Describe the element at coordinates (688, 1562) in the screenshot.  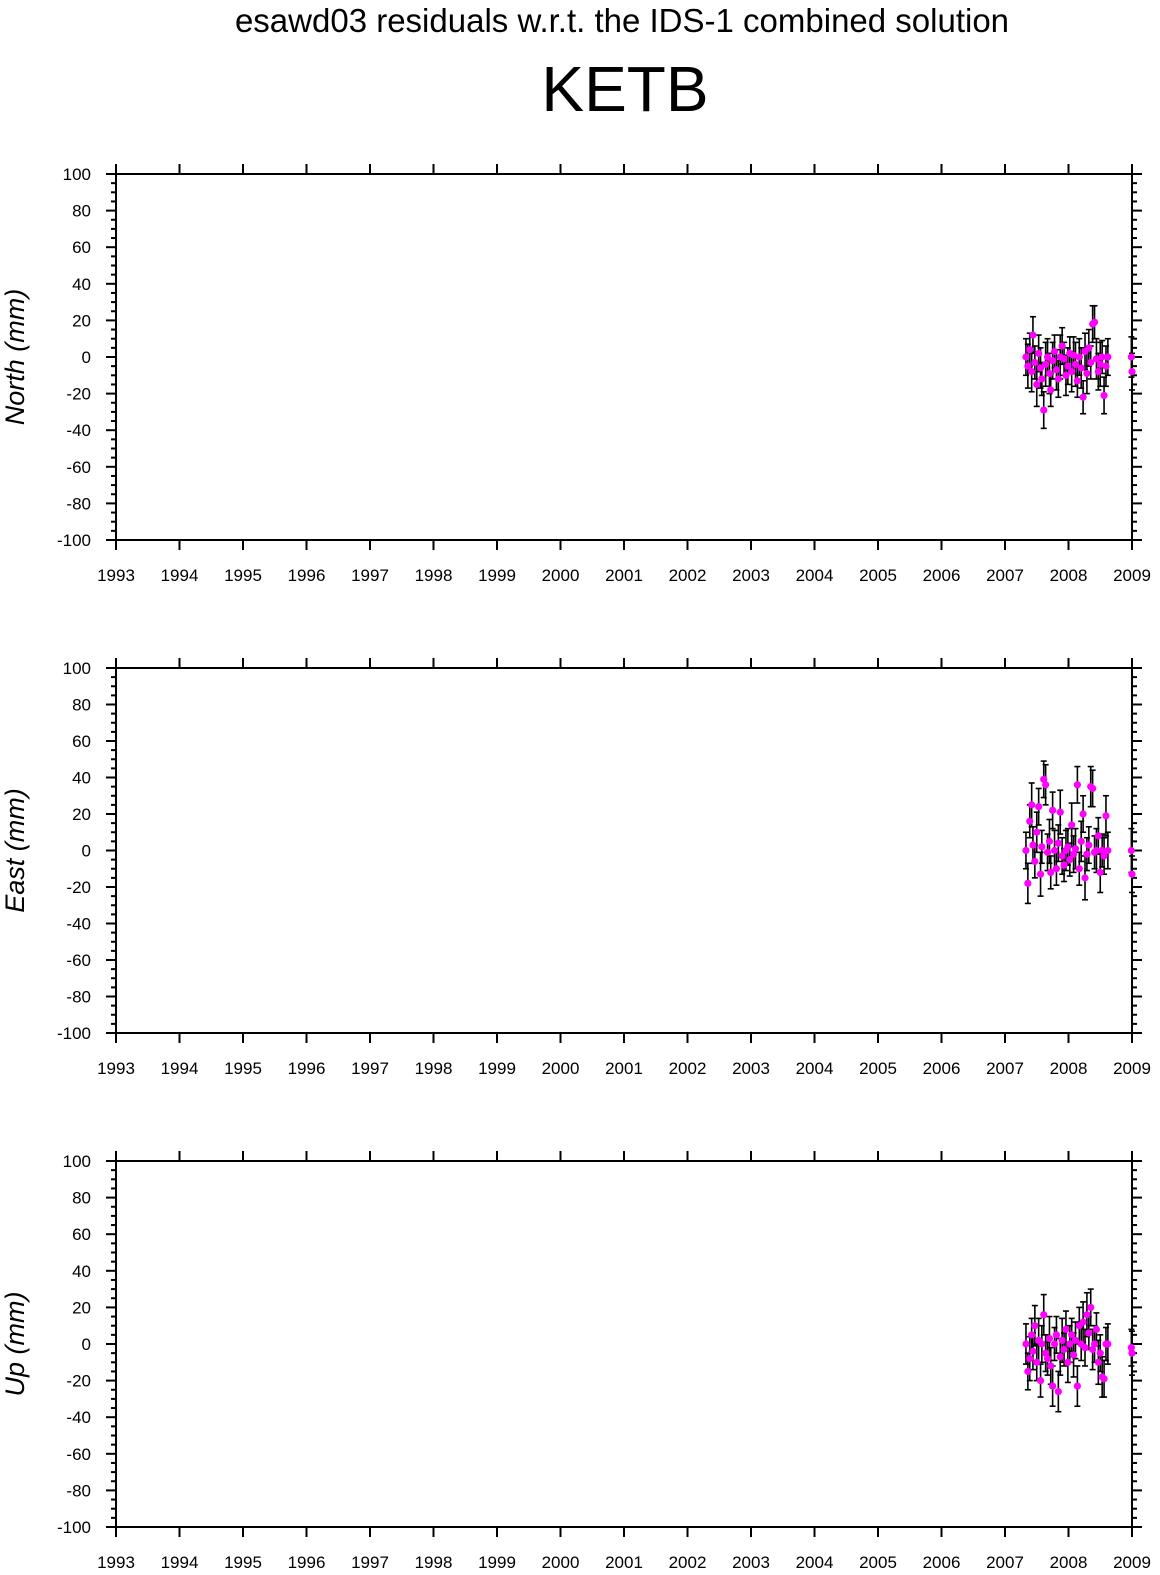
I see `x-tick-label: 2002` at that location.